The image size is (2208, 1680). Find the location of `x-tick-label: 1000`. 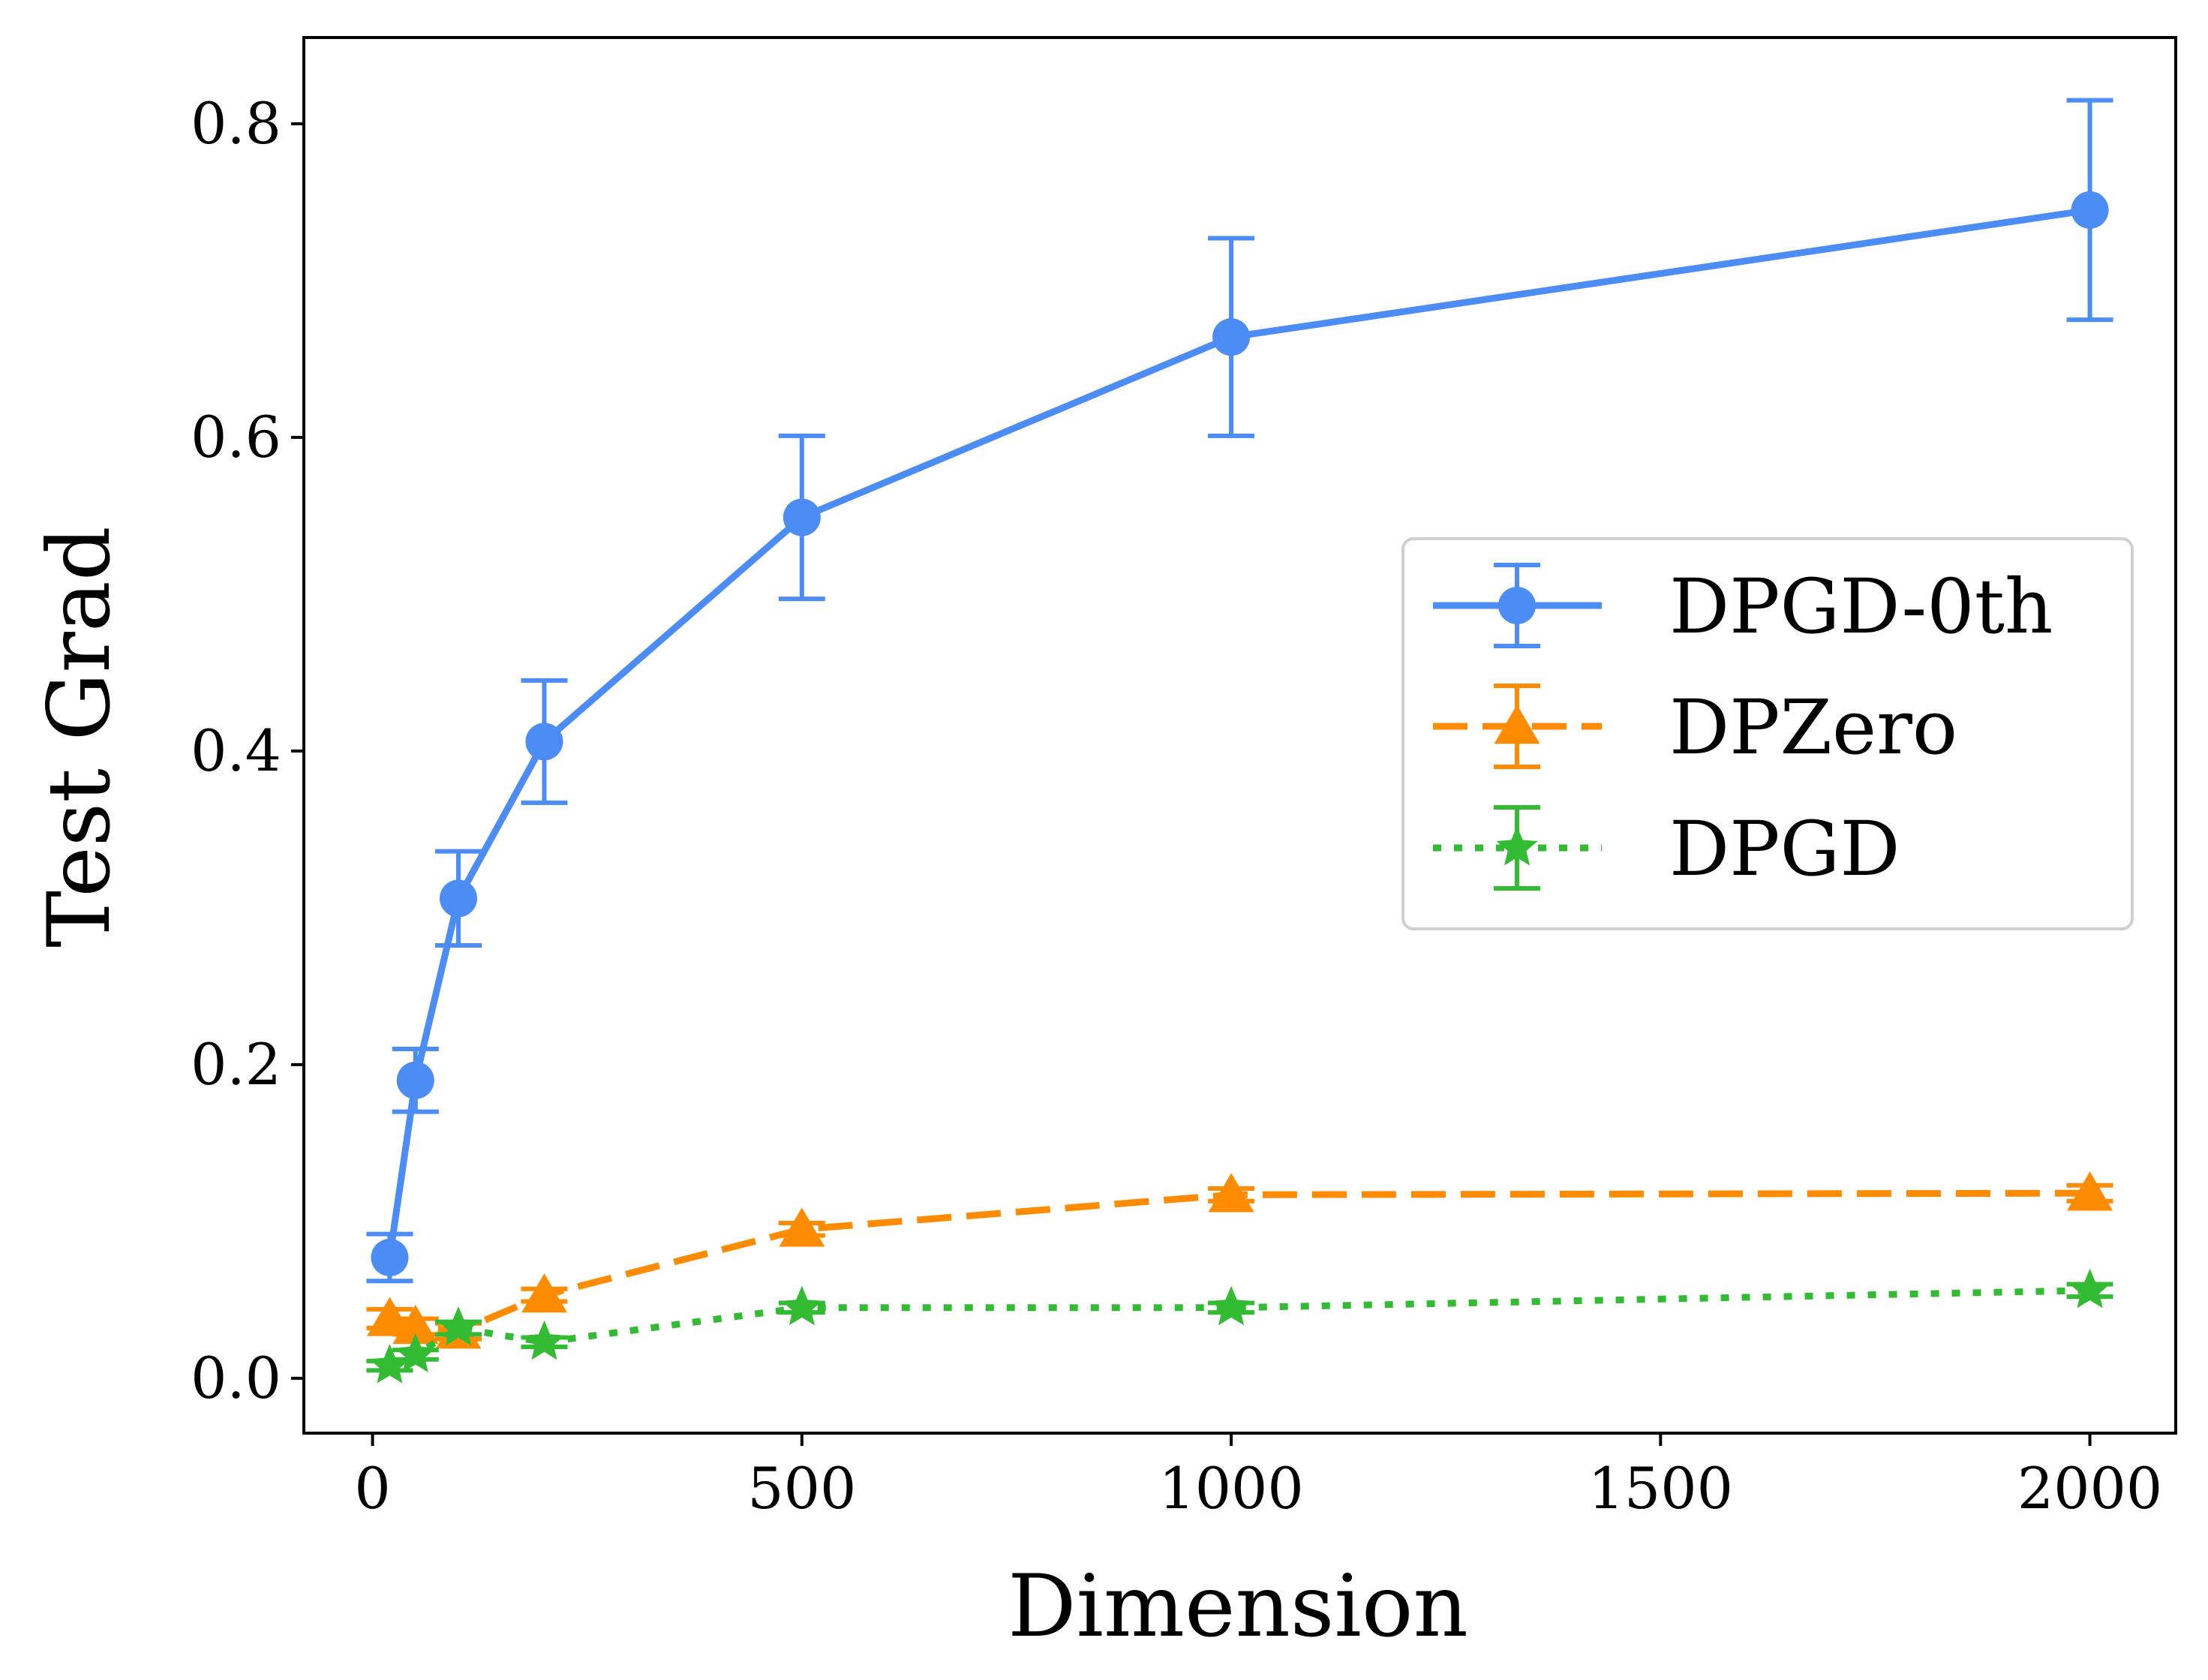

x-tick-label: 1000 is located at coordinates (1230, 1488).